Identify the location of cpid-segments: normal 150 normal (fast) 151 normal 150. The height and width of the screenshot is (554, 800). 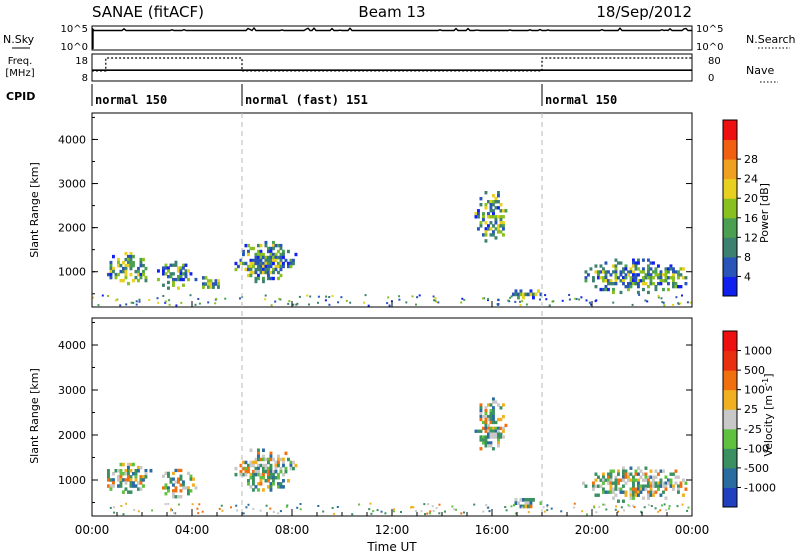
(354, 95).